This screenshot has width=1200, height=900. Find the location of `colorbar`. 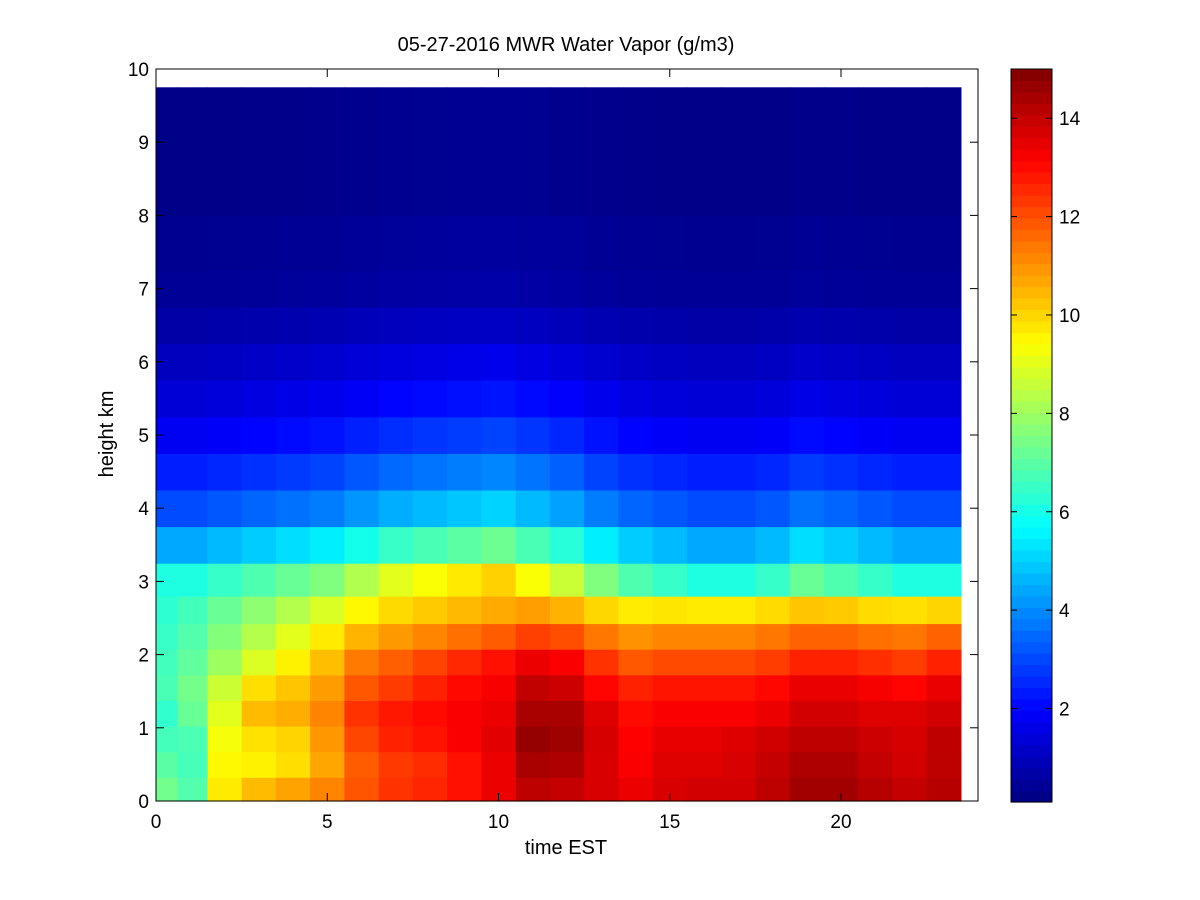

colorbar is located at coordinates (1031, 436).